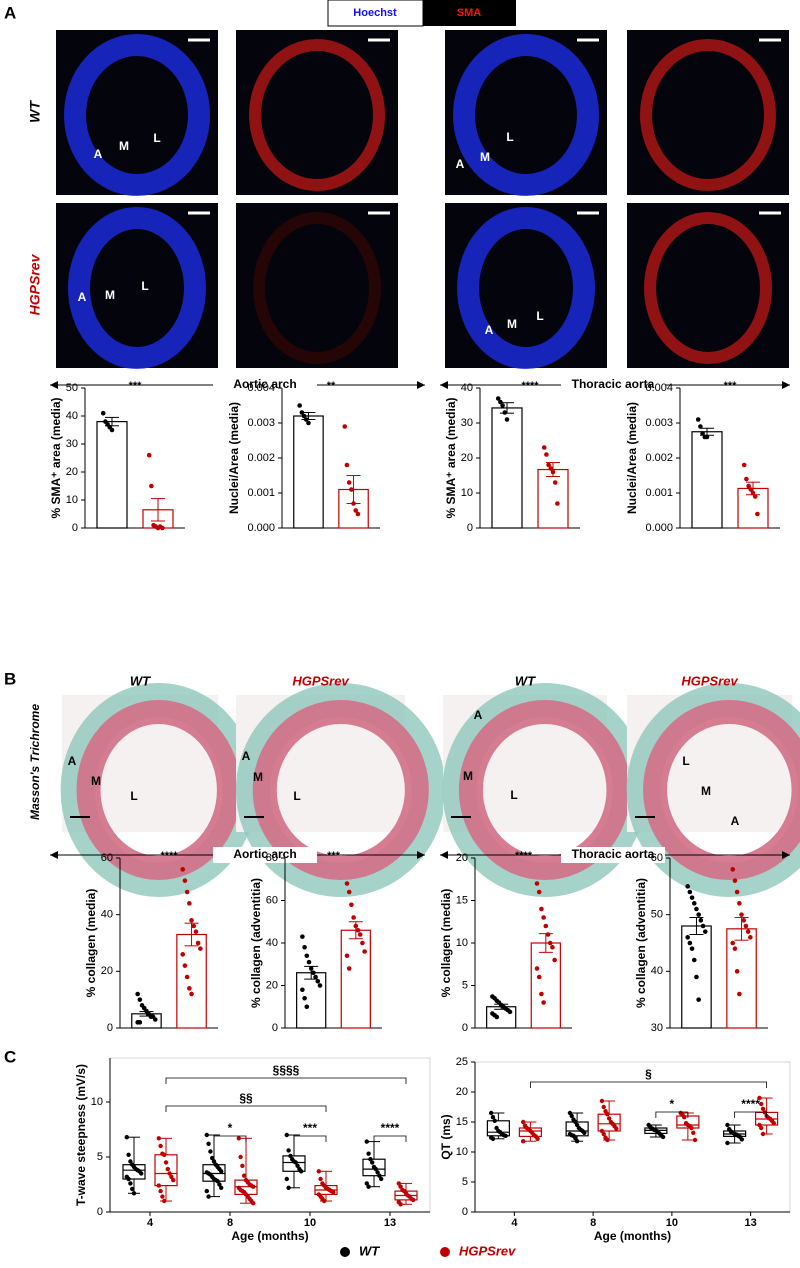  Describe the element at coordinates (158, 790) in the screenshot. I see `media` at that location.